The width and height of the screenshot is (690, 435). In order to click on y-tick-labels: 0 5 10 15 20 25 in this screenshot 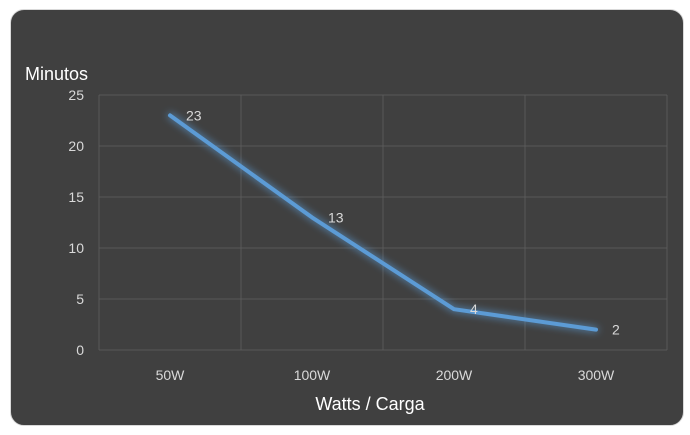, I will do `click(76, 222)`.